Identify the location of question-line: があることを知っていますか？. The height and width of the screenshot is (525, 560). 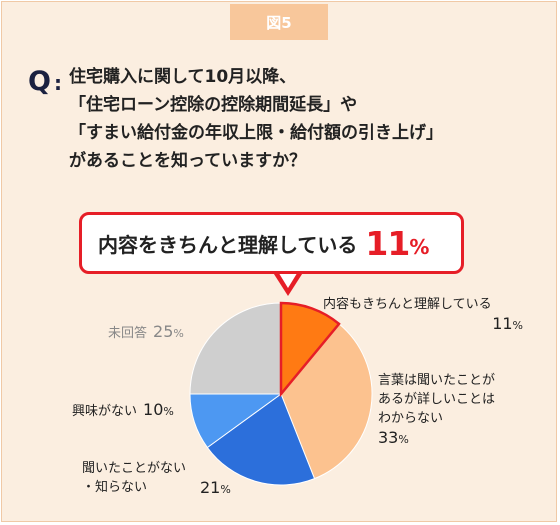
(188, 161).